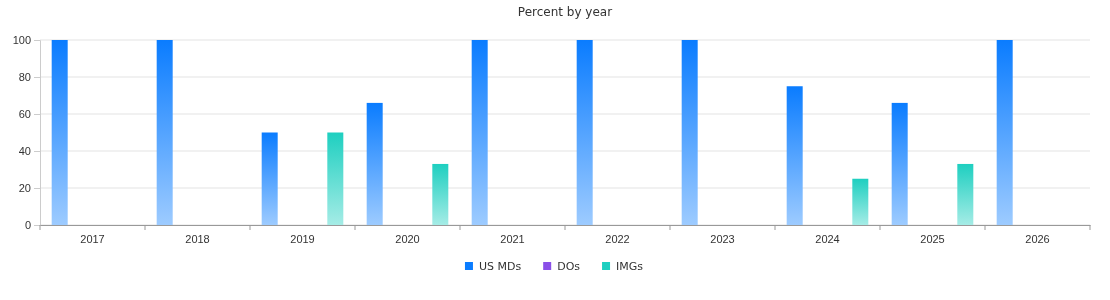 This screenshot has width=1110, height=300. I want to click on chart-title: Percent by year, so click(565, 12).